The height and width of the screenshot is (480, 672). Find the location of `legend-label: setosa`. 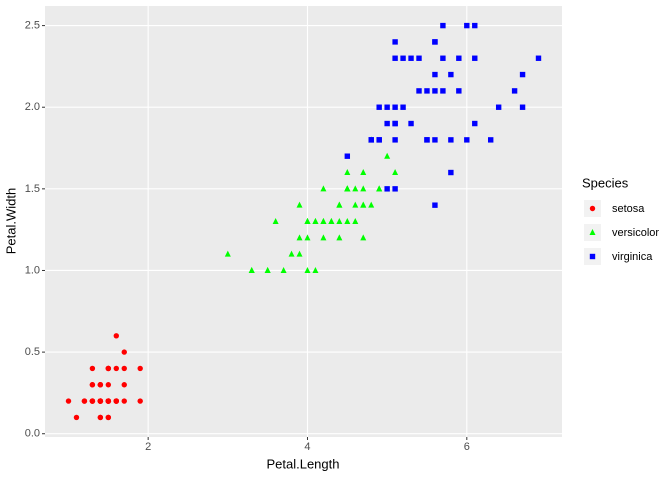

legend-label: setosa is located at coordinates (628, 209).